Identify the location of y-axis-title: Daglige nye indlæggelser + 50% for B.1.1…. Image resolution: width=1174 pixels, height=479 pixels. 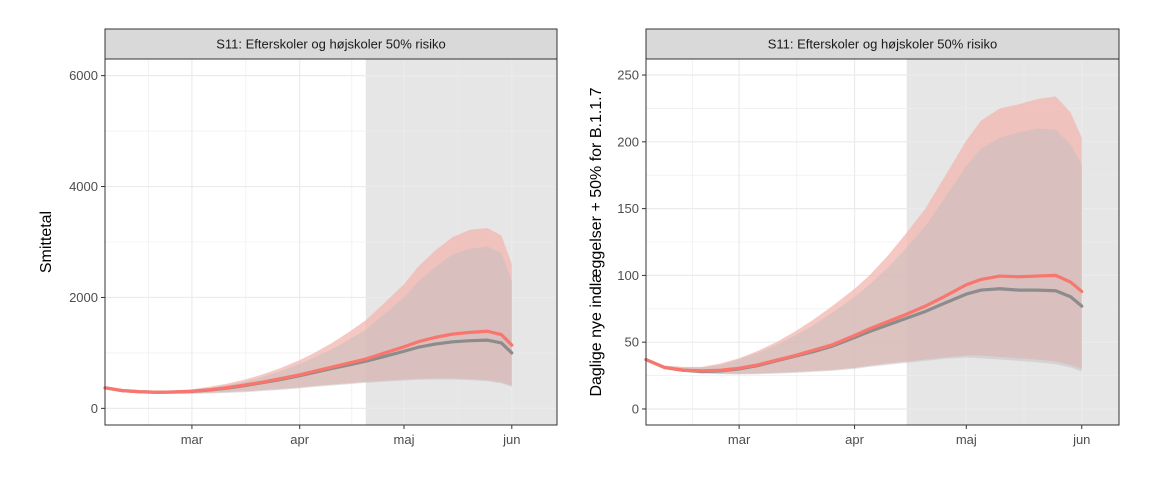
(596, 241).